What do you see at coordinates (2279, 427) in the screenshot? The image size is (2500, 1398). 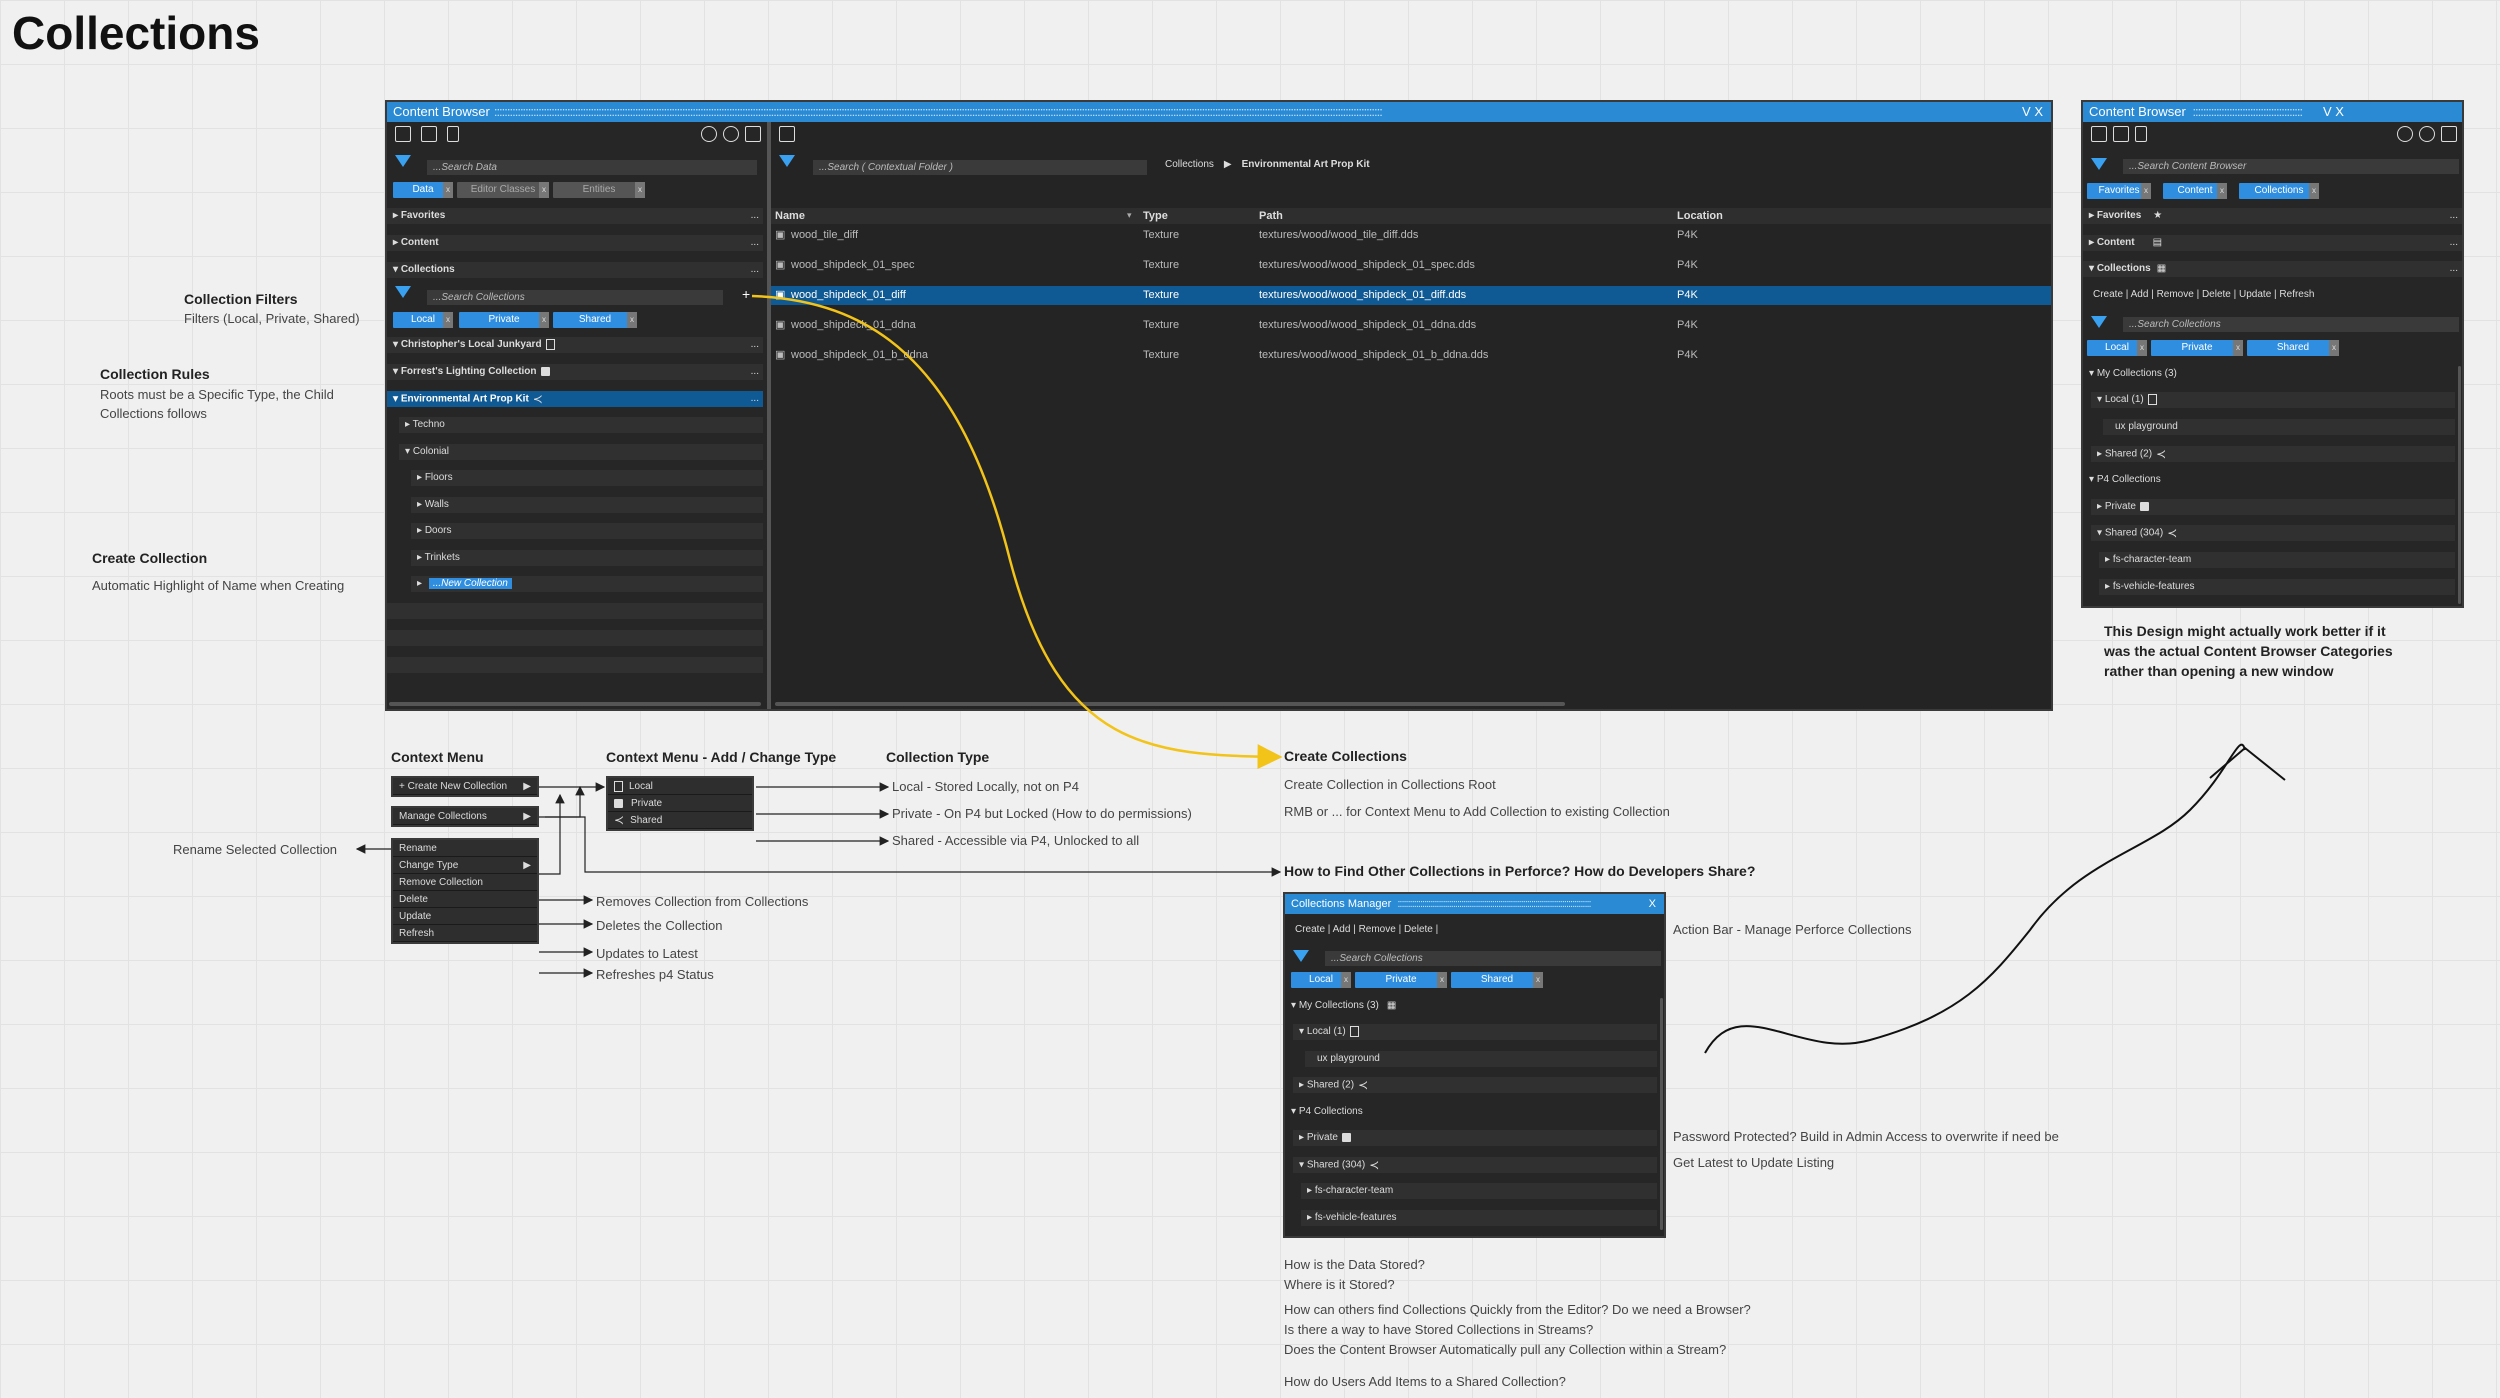 I see `side-ux-playground: ux playground` at bounding box center [2279, 427].